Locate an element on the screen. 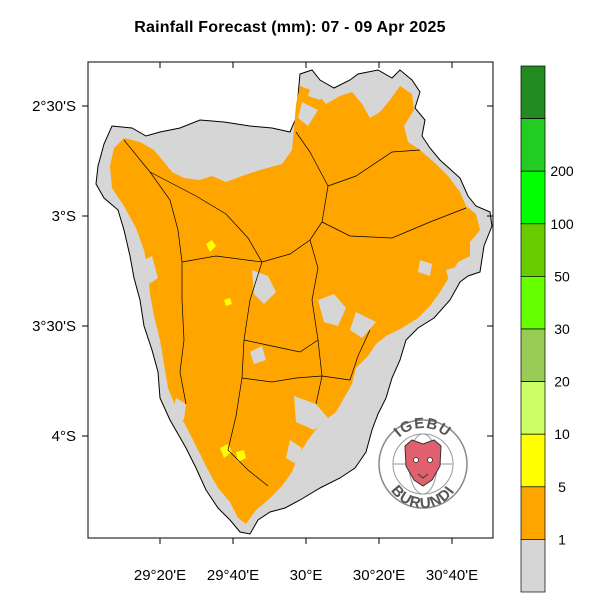  lon-label: 30°20'E is located at coordinates (379, 575).